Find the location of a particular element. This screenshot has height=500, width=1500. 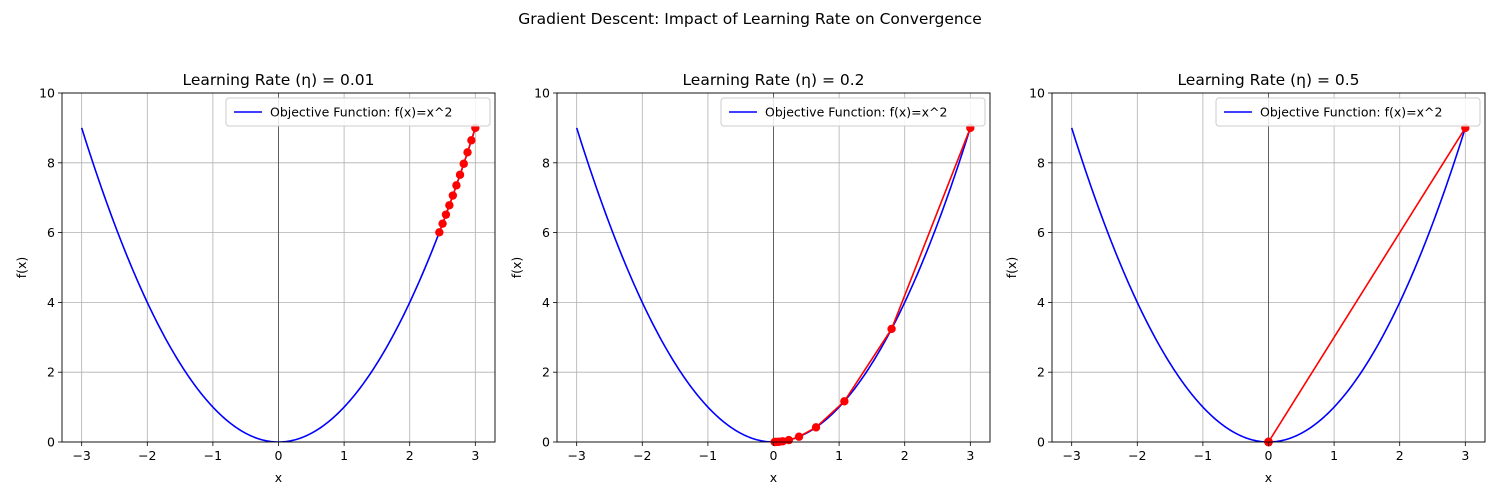

subplot-title: Learning Rate (η) = 0.5 is located at coordinates (1268, 80).